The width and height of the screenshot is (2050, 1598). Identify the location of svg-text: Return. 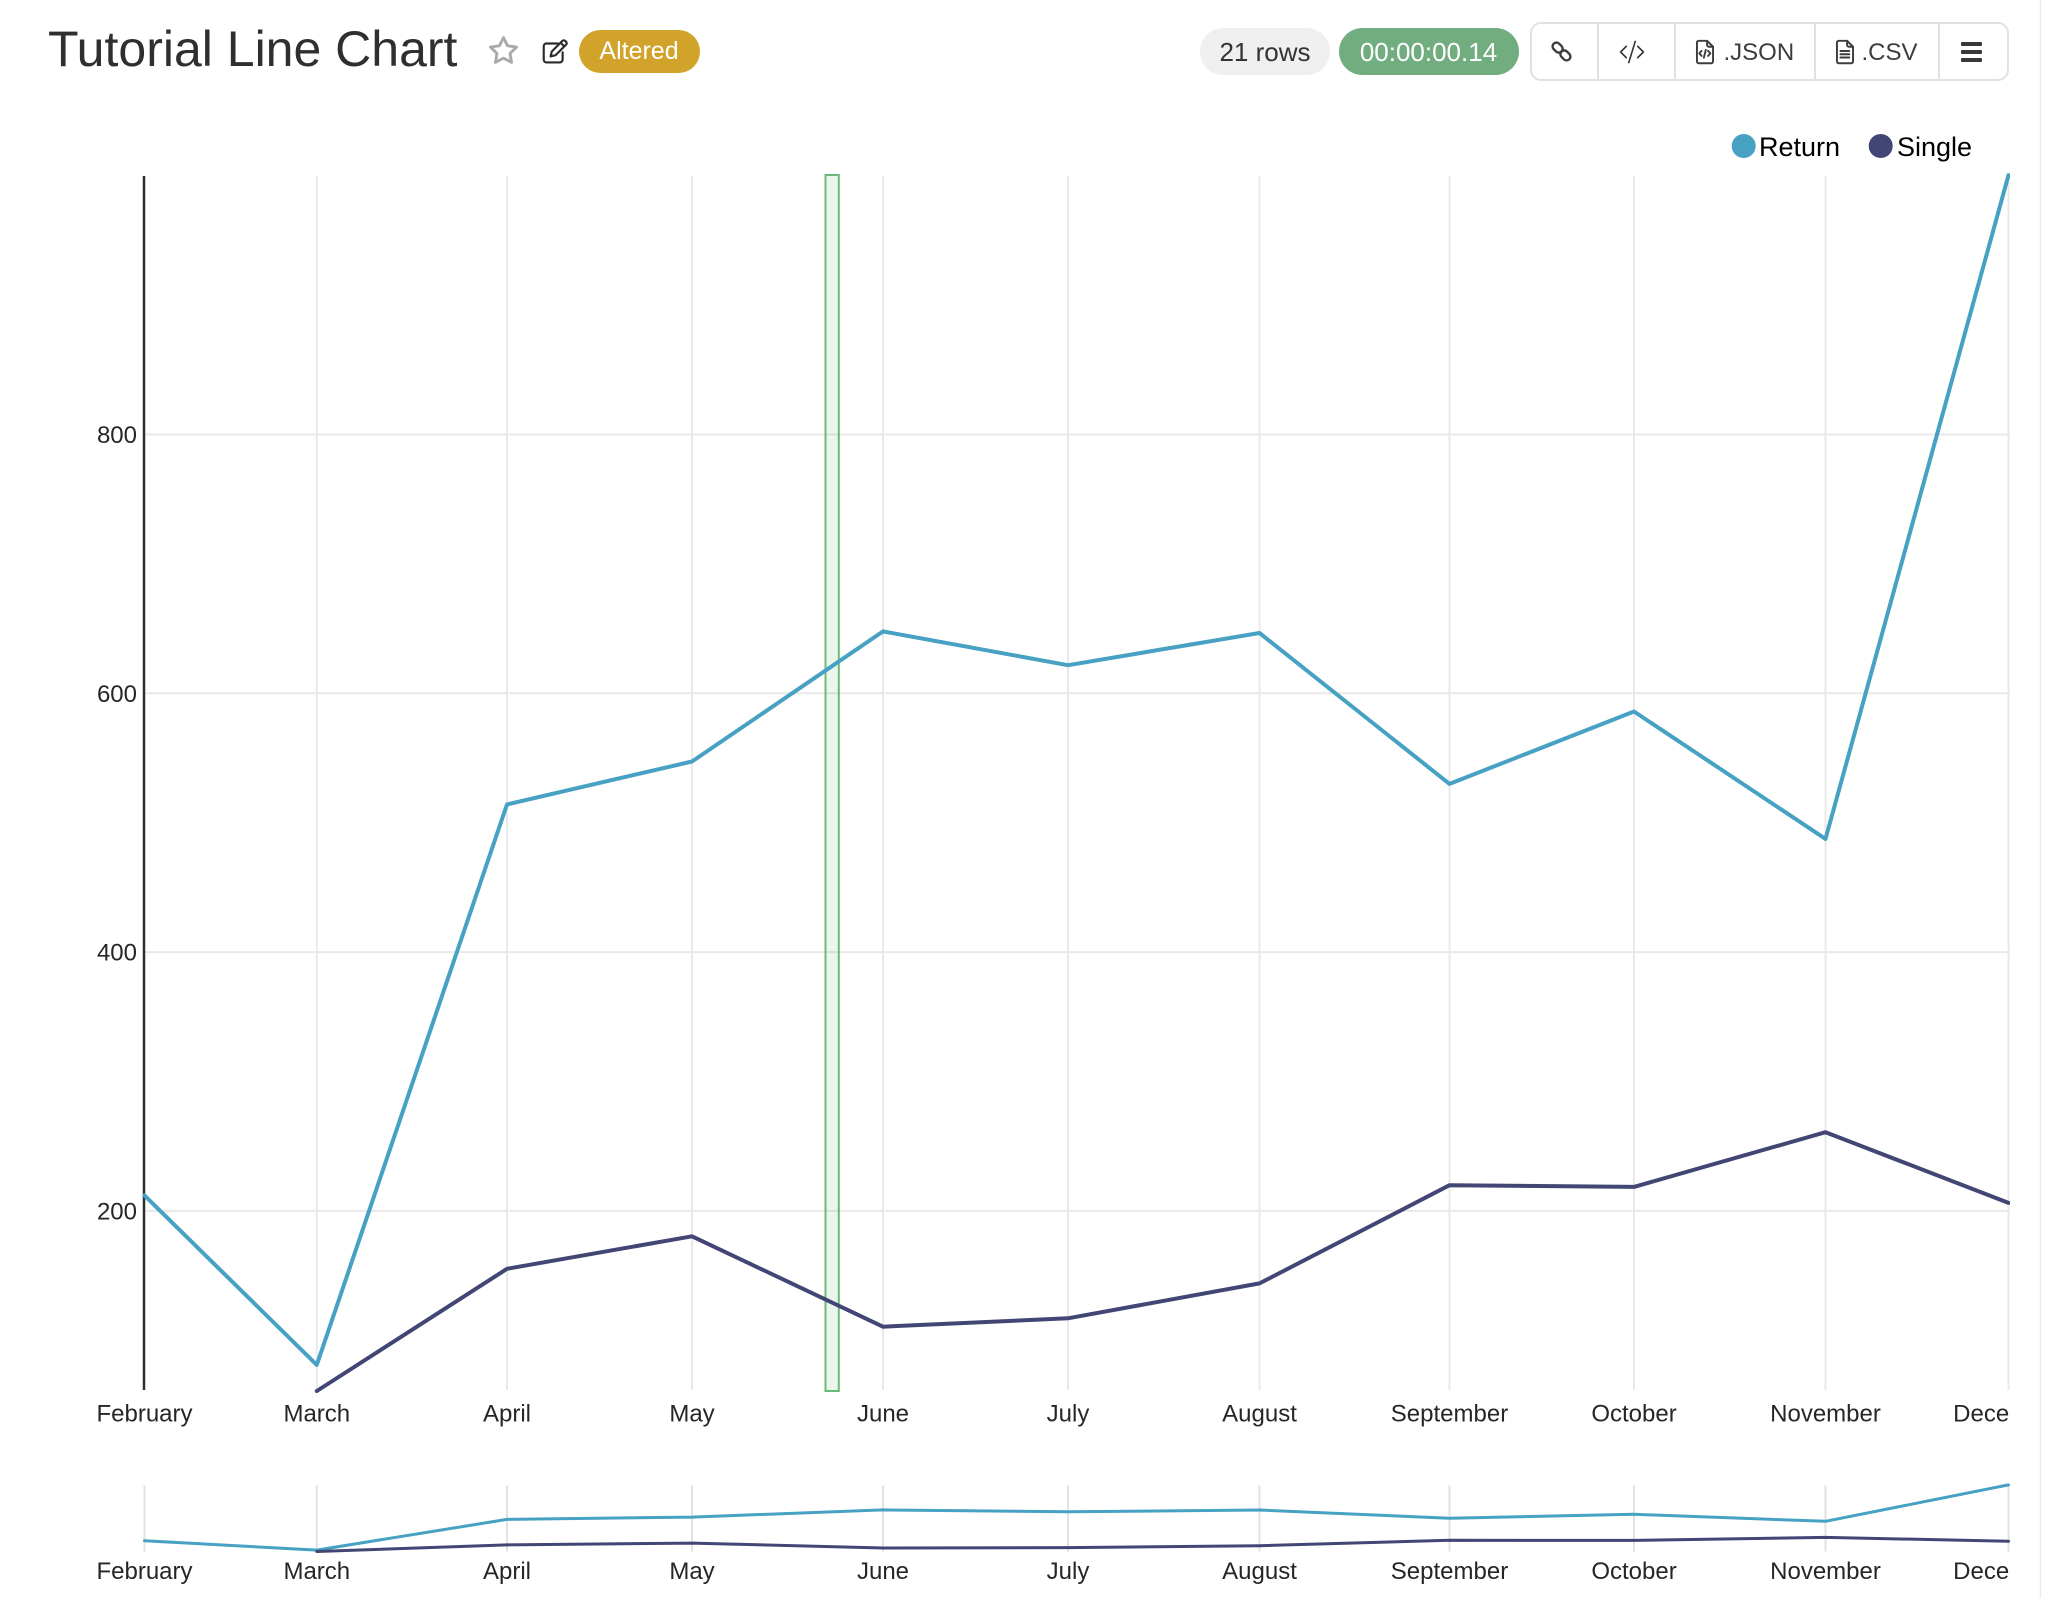
(1799, 147).